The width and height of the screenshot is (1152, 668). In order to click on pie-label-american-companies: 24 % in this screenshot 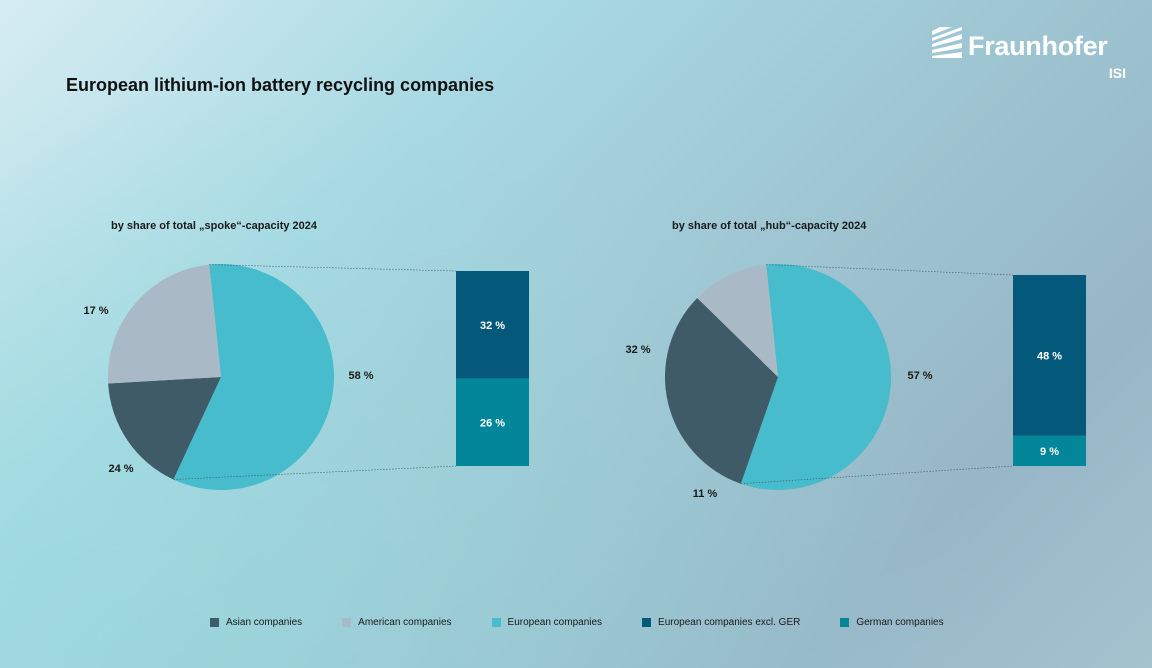, I will do `click(120, 469)`.